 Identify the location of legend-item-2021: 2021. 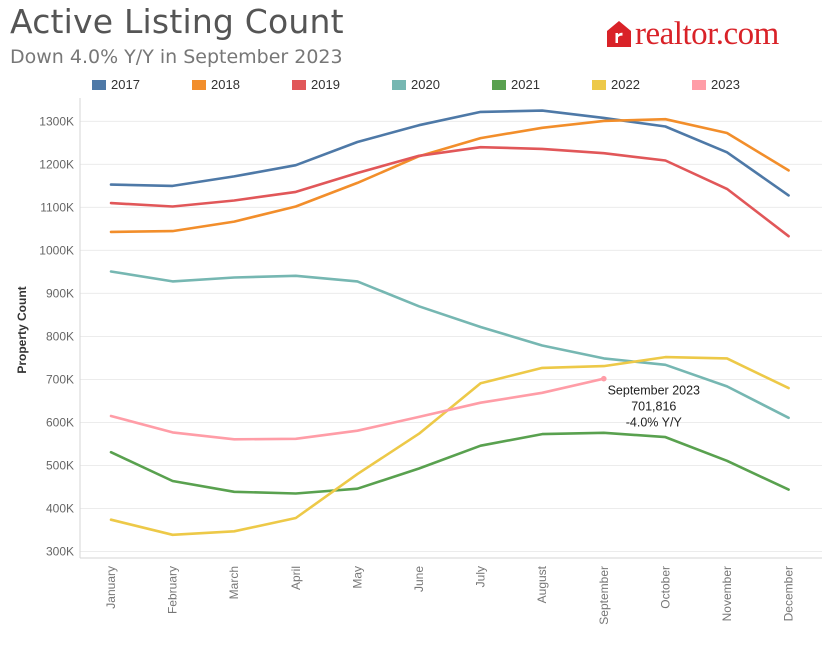
(516, 84).